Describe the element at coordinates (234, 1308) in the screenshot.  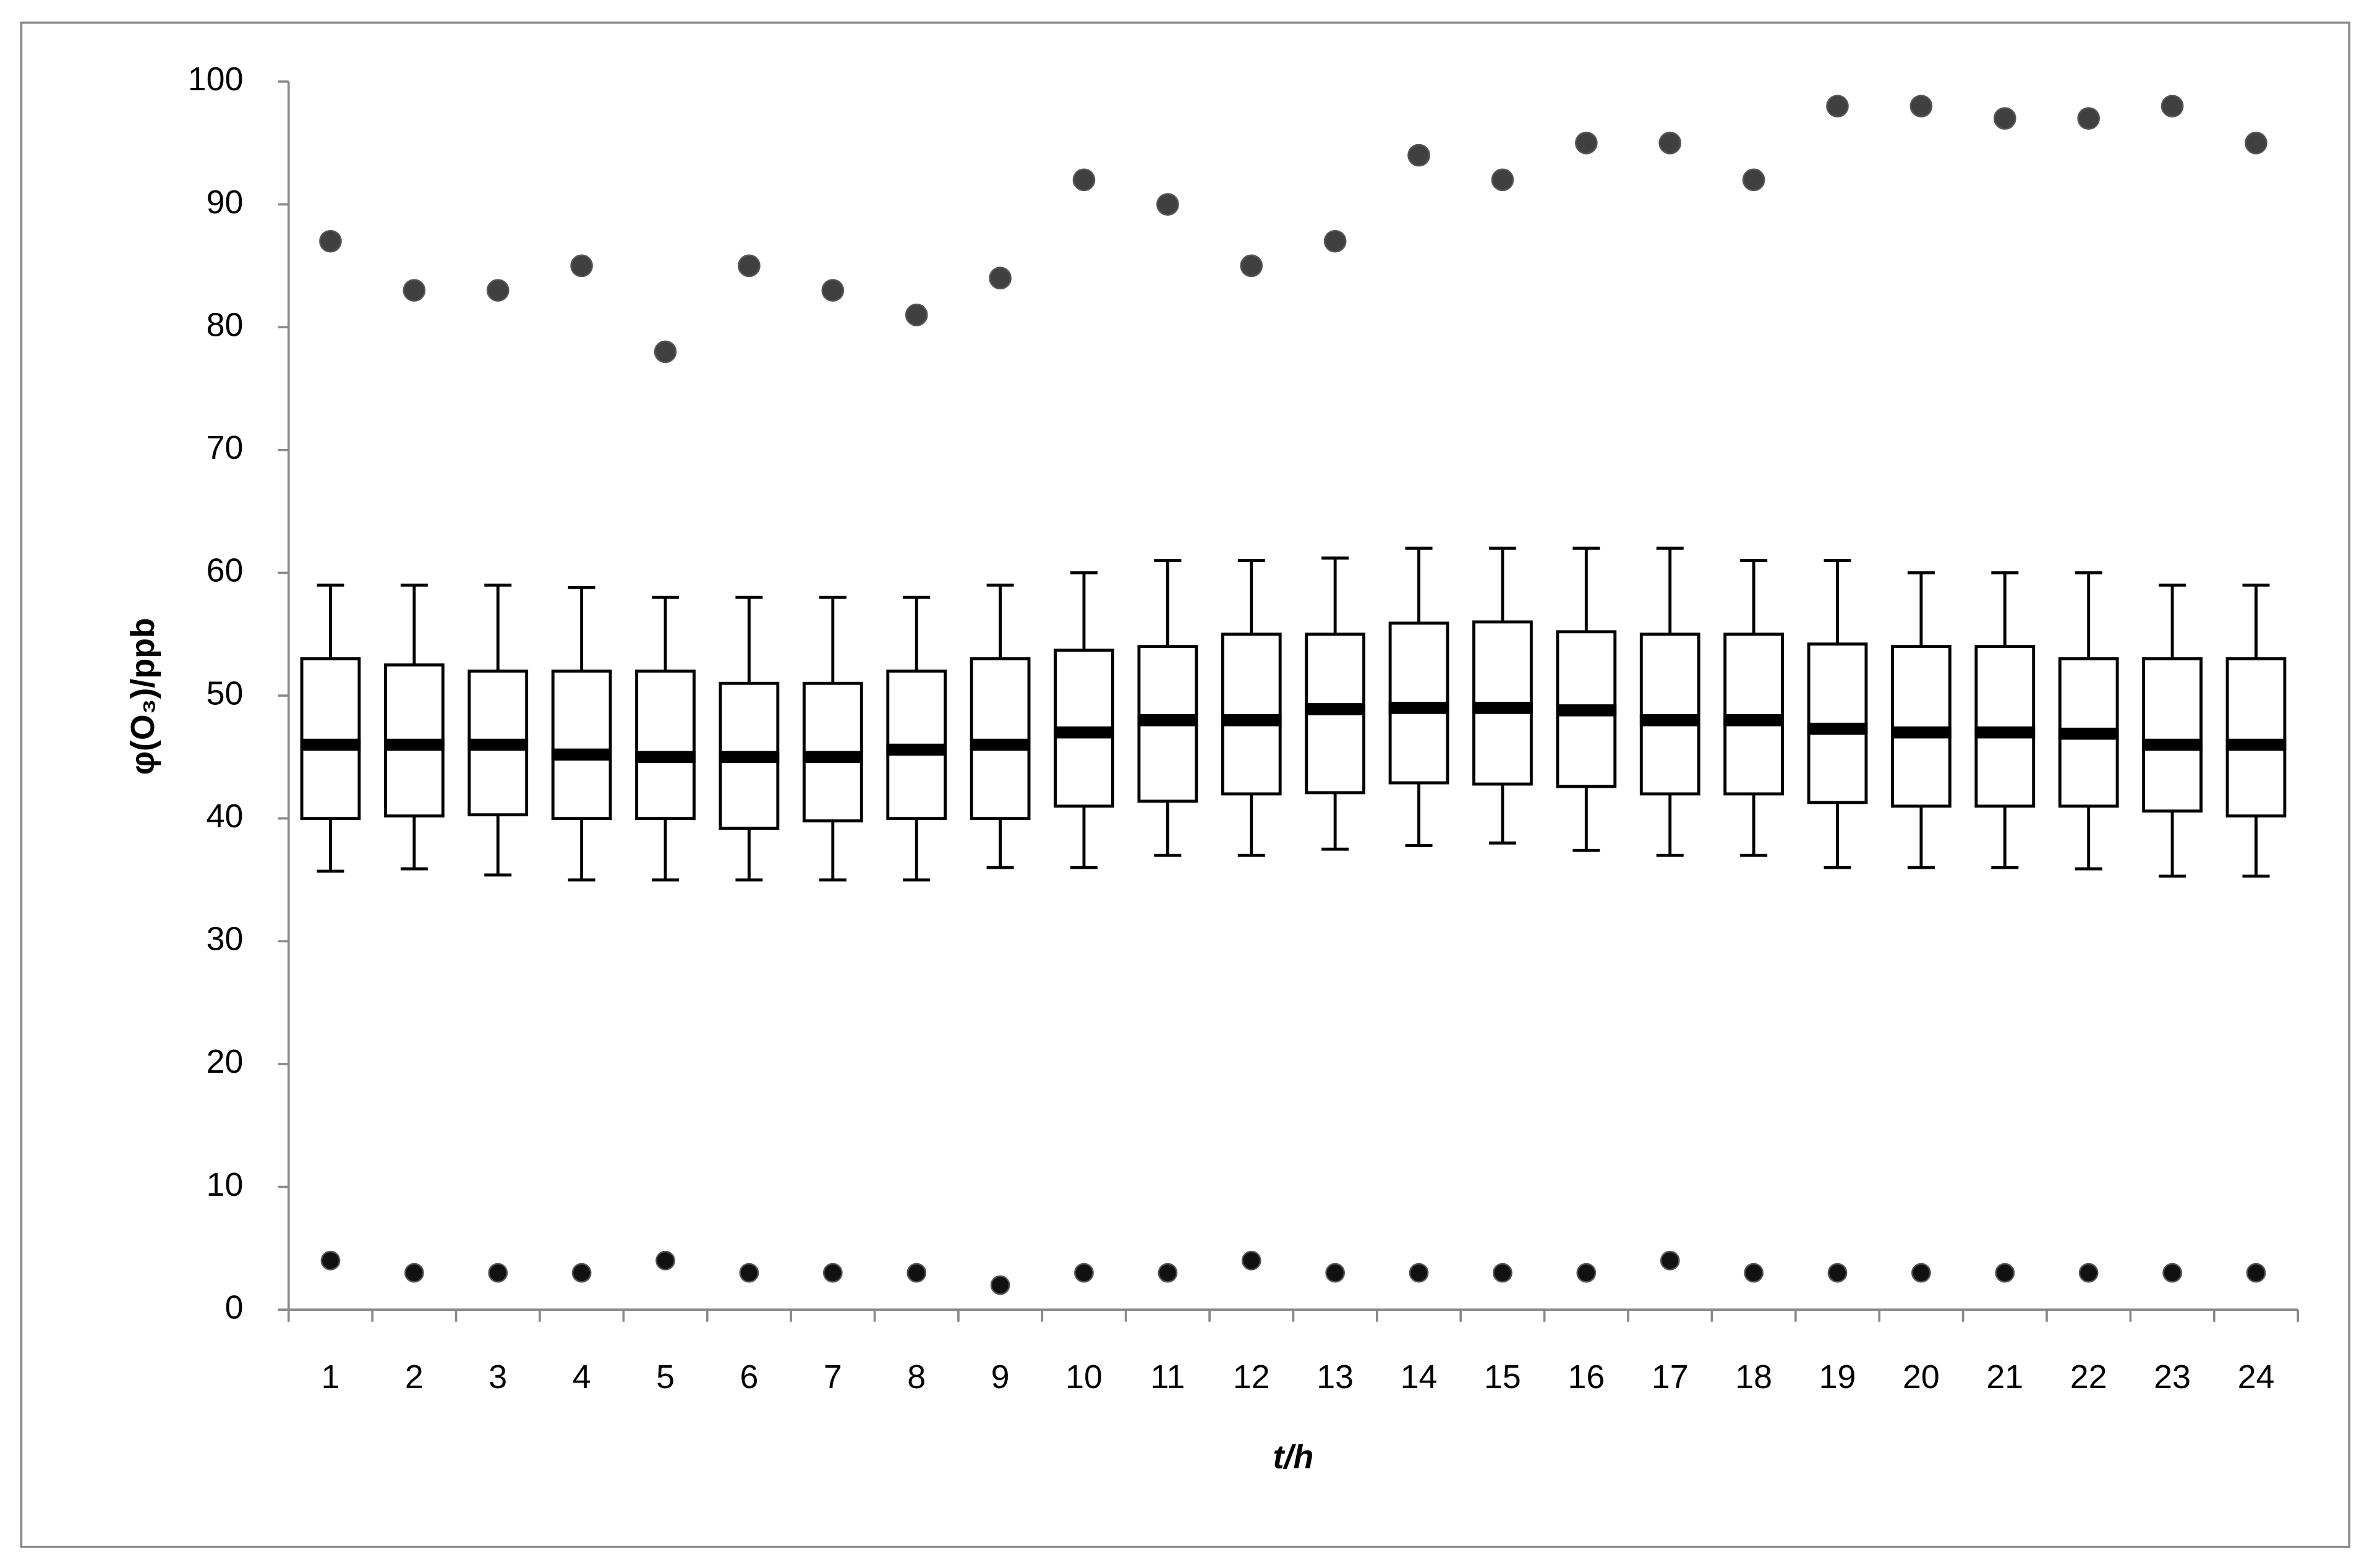
I see `y-tick-label: 0` at that location.